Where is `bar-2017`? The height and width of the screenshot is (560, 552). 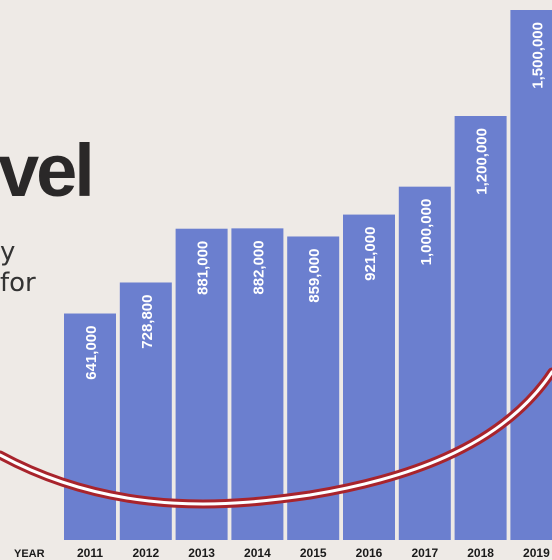
bar-2017 is located at coordinates (424, 363).